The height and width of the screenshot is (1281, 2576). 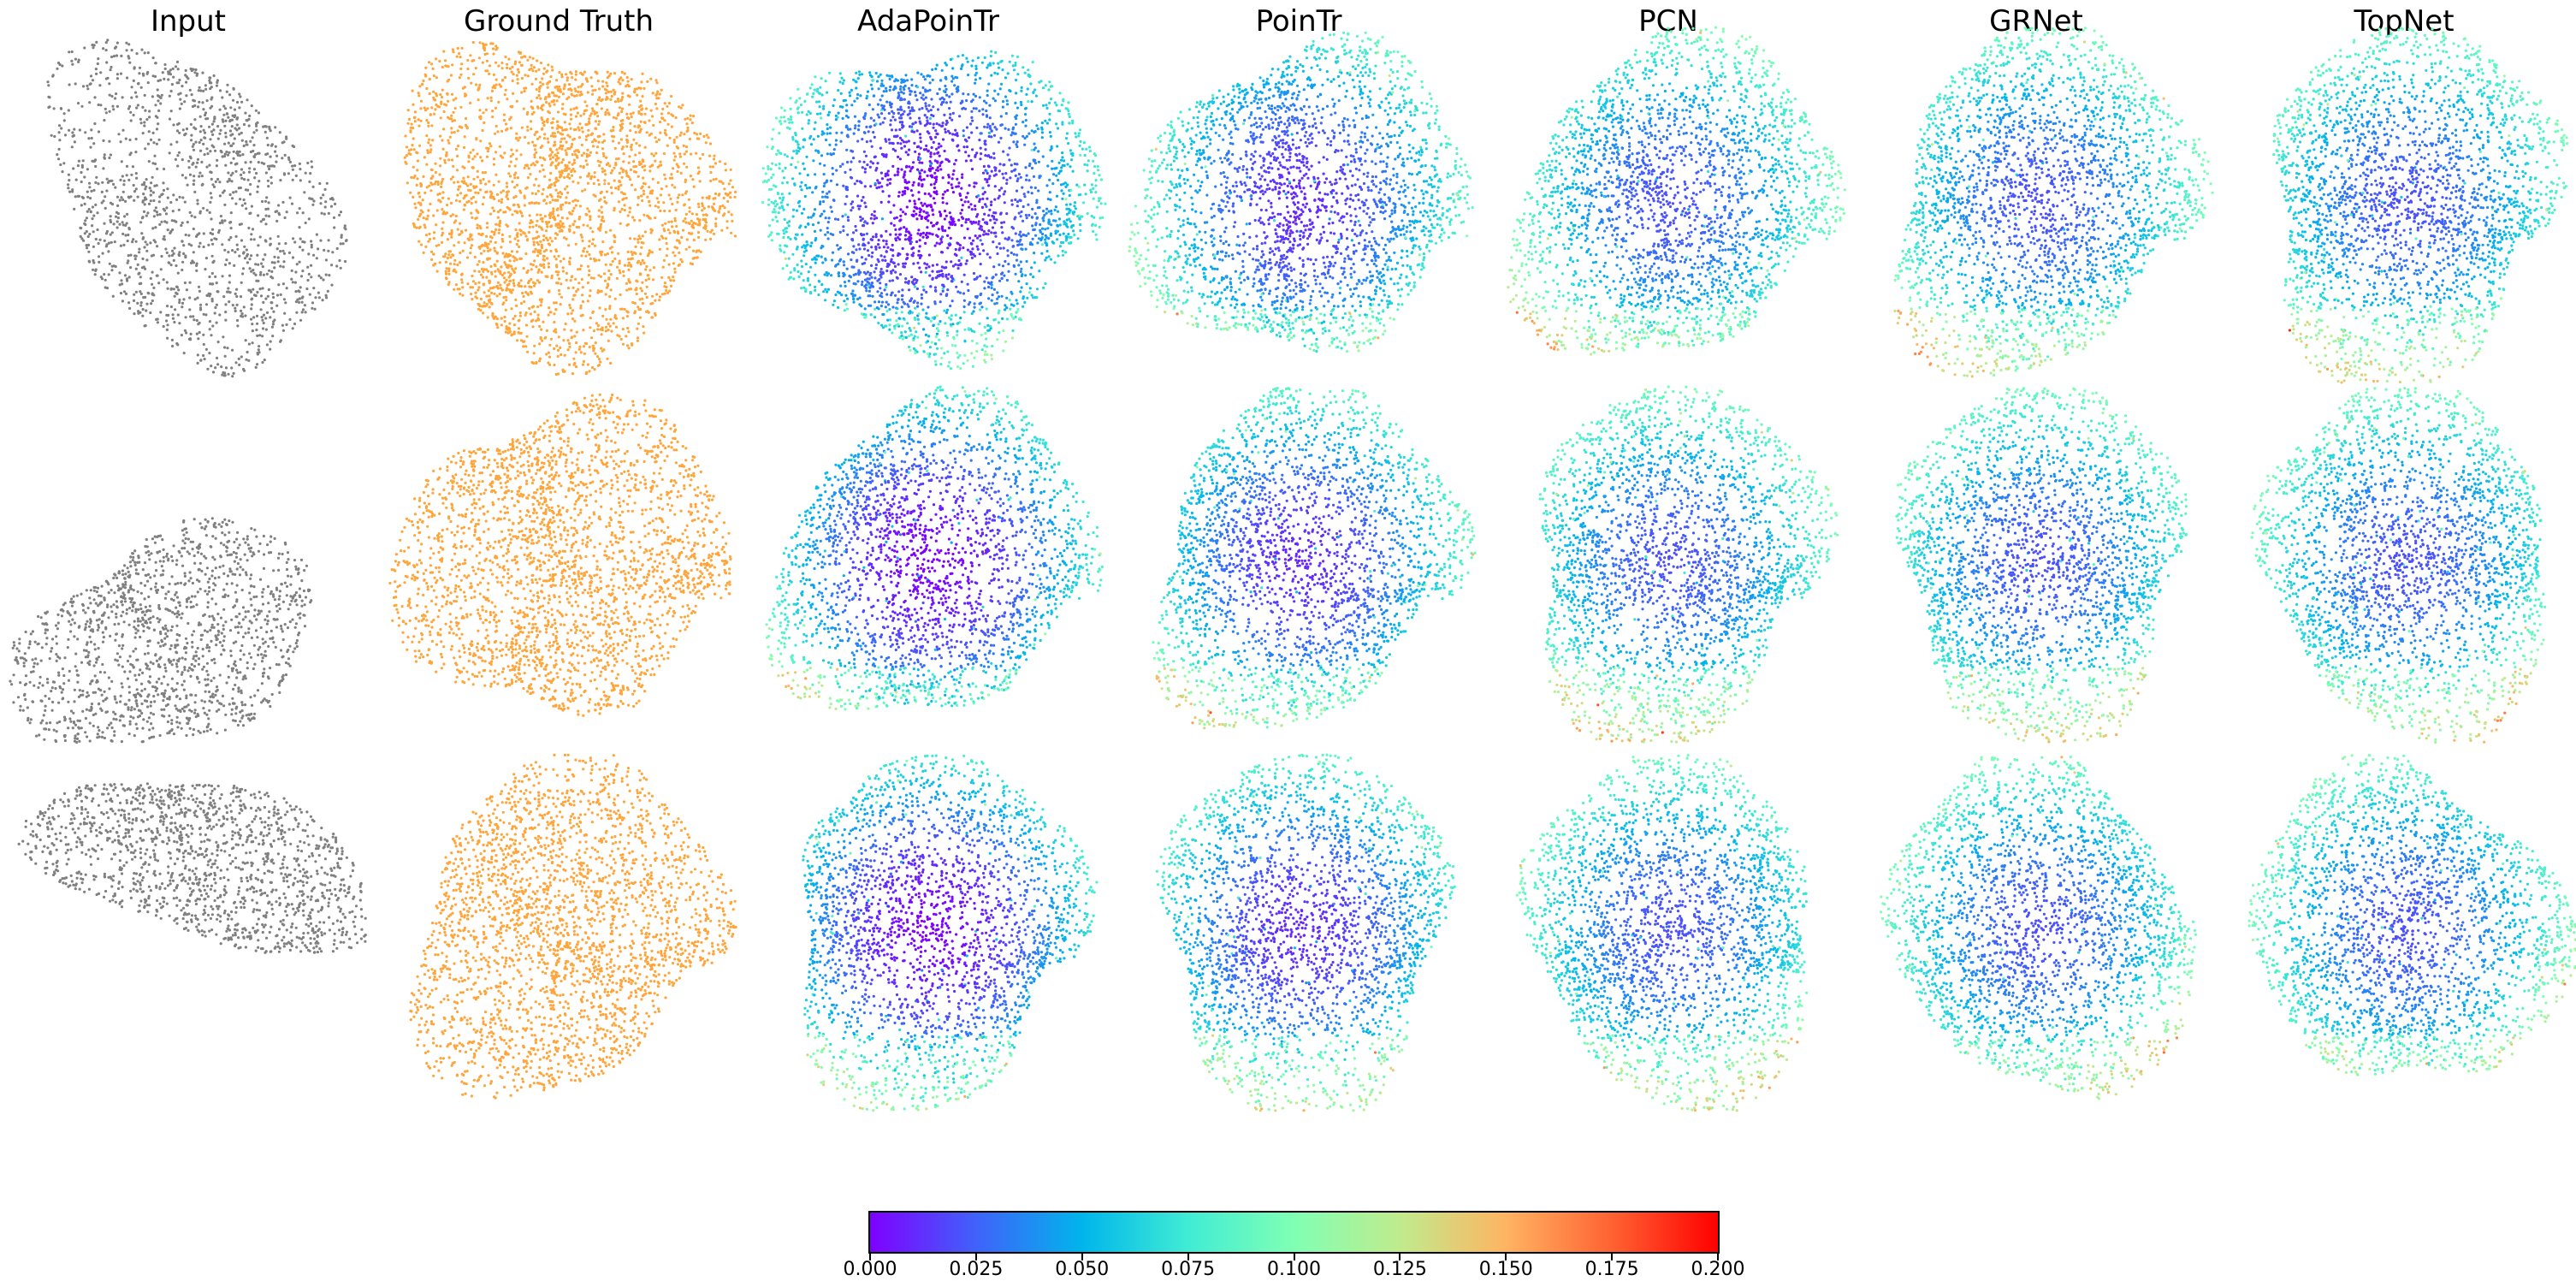 What do you see at coordinates (1611, 1270) in the screenshot?
I see `colorbar-tick-label: 0.175` at bounding box center [1611, 1270].